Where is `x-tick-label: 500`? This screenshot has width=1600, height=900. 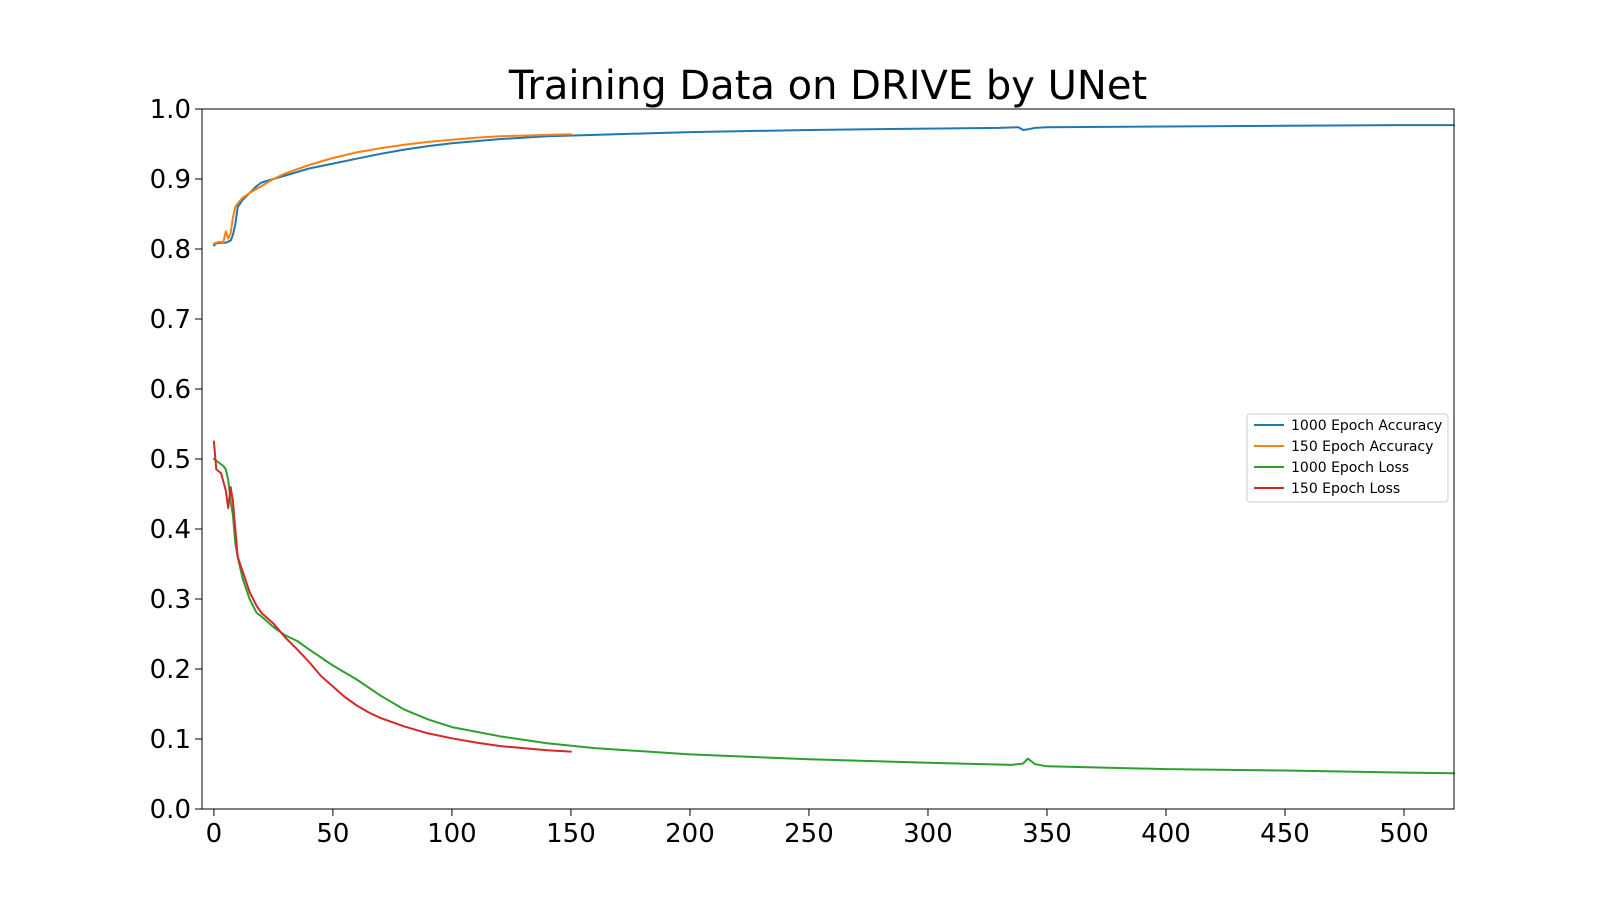
x-tick-label: 500 is located at coordinates (1404, 834).